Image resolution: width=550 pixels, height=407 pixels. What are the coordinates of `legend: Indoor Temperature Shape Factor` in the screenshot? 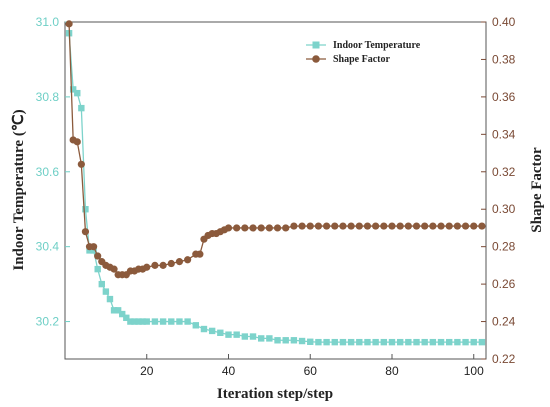 It's located at (363, 52).